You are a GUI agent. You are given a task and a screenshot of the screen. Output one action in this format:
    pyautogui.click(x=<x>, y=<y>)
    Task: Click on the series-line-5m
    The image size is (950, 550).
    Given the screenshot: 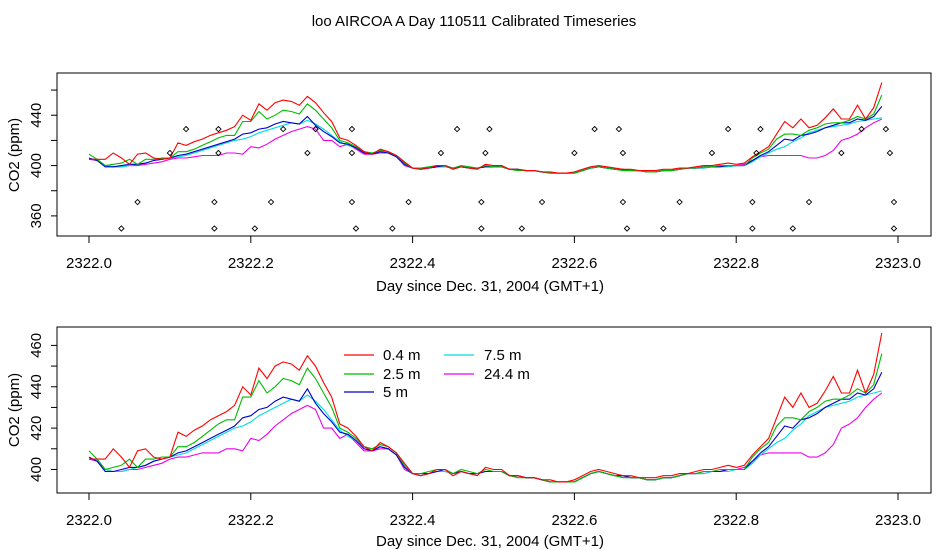 What is the action you would take?
    pyautogui.click(x=485, y=140)
    